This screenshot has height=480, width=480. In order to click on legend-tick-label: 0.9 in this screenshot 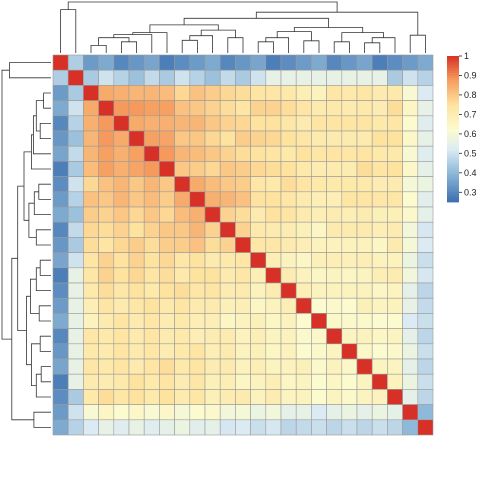, I will do `click(470, 76)`.